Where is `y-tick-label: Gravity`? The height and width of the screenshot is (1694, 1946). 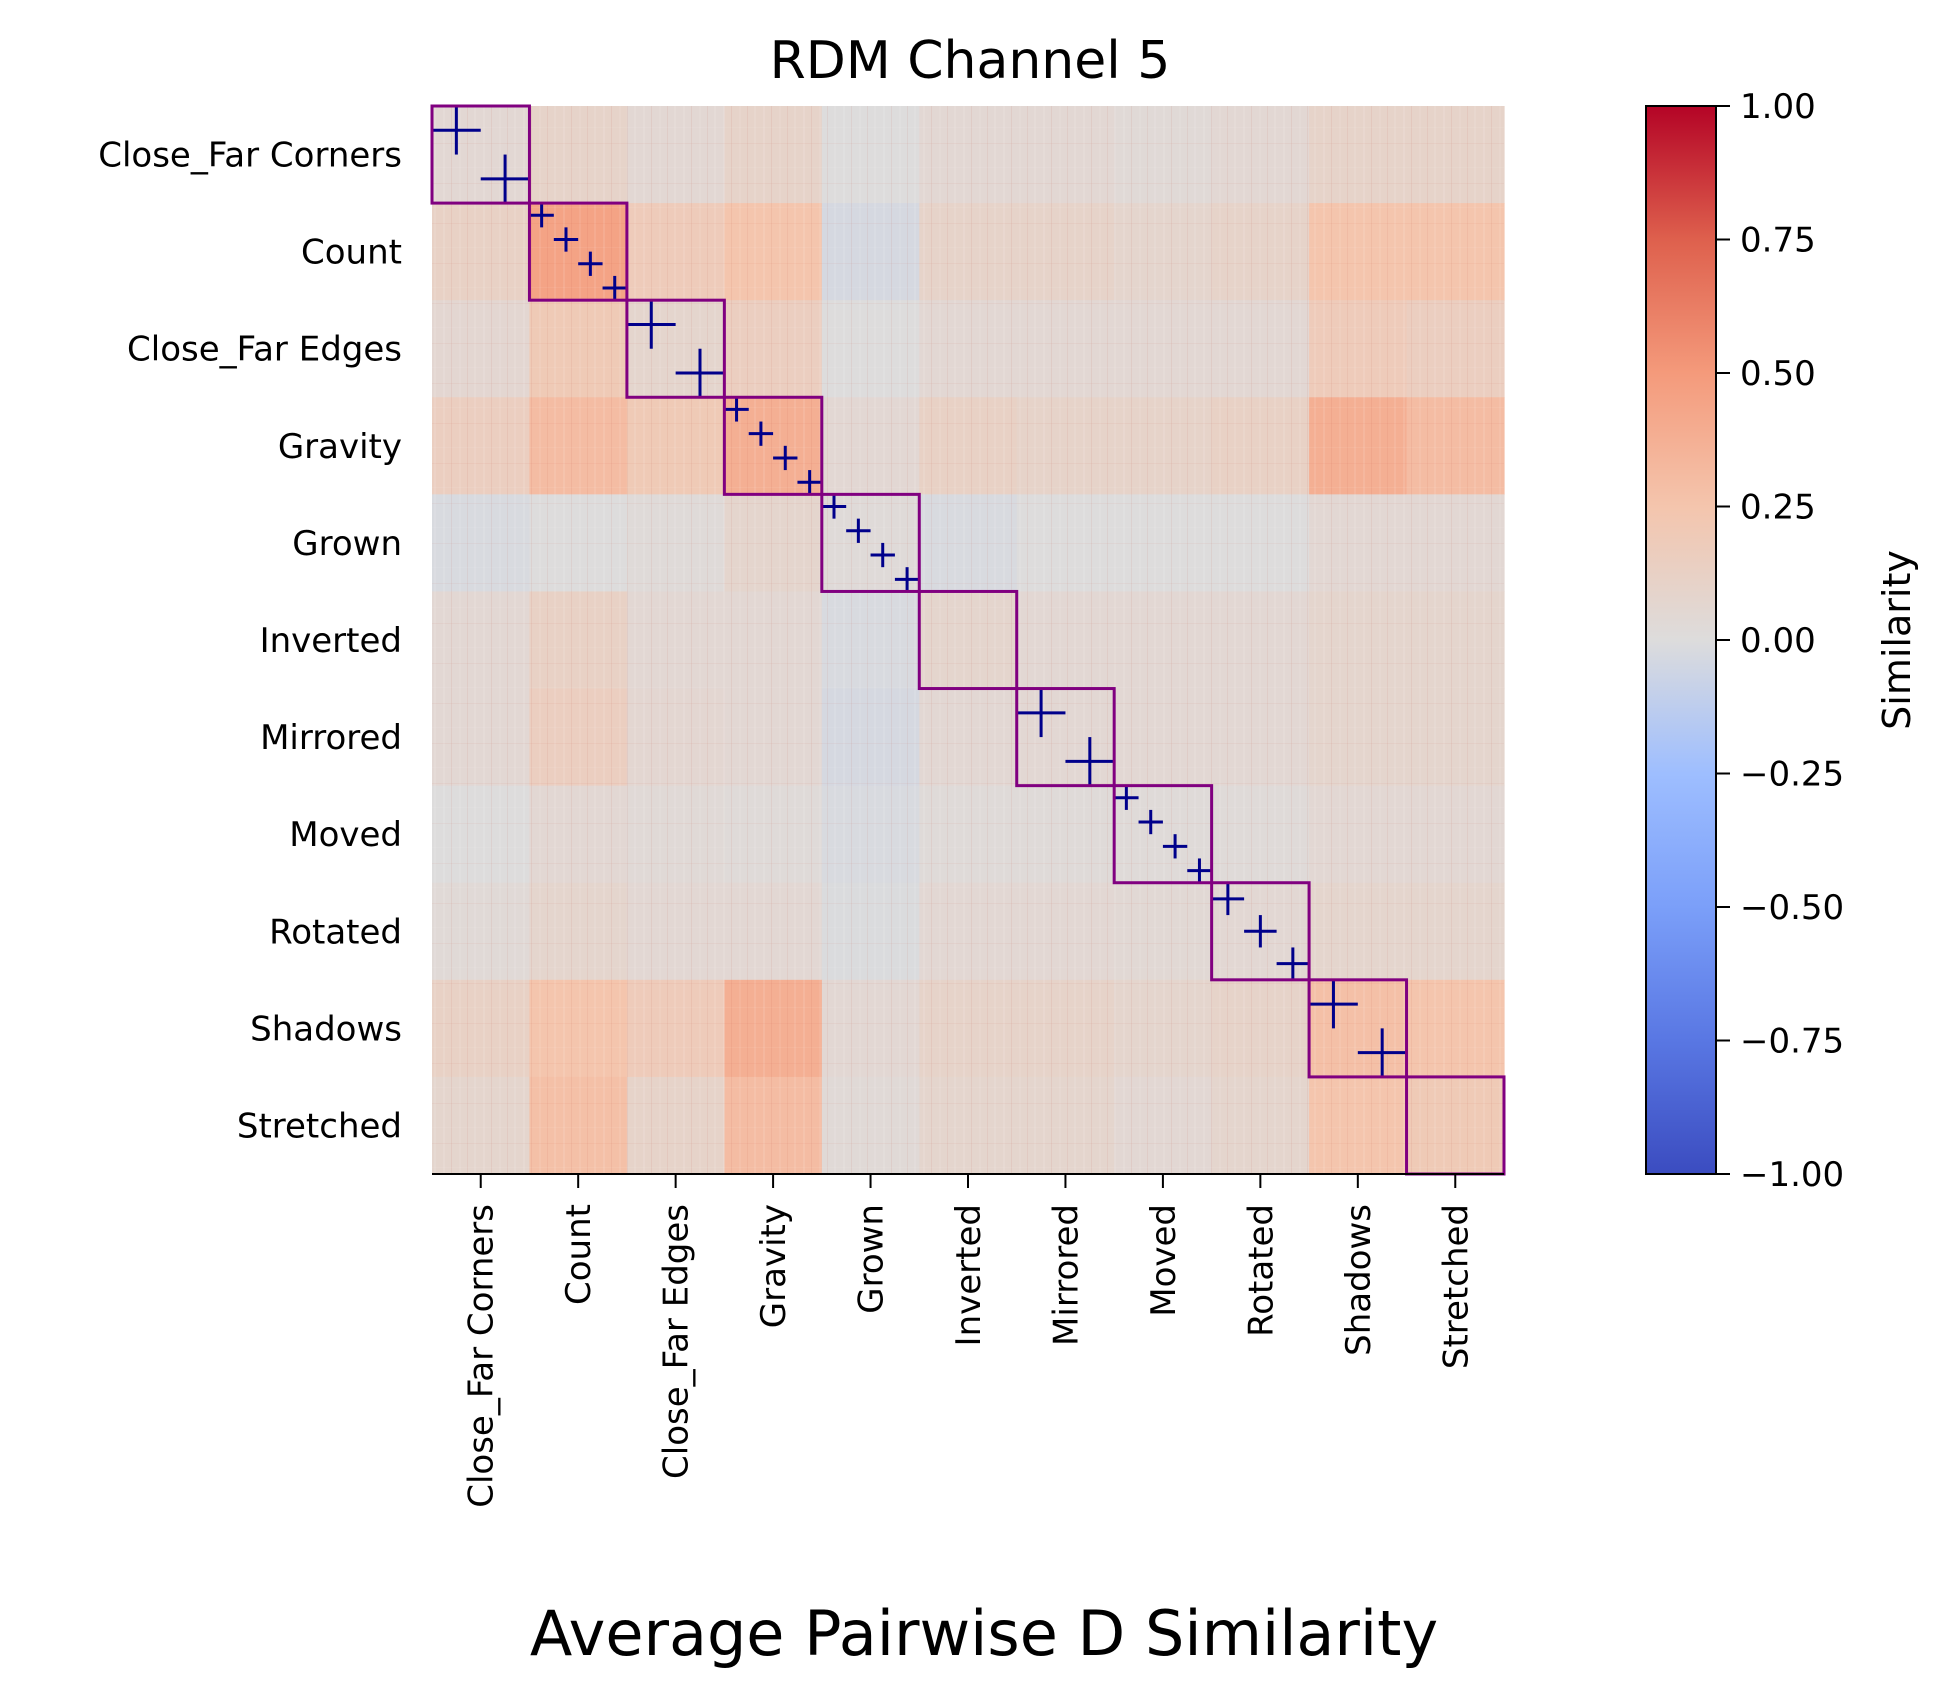
y-tick-label: Gravity is located at coordinates (340, 447).